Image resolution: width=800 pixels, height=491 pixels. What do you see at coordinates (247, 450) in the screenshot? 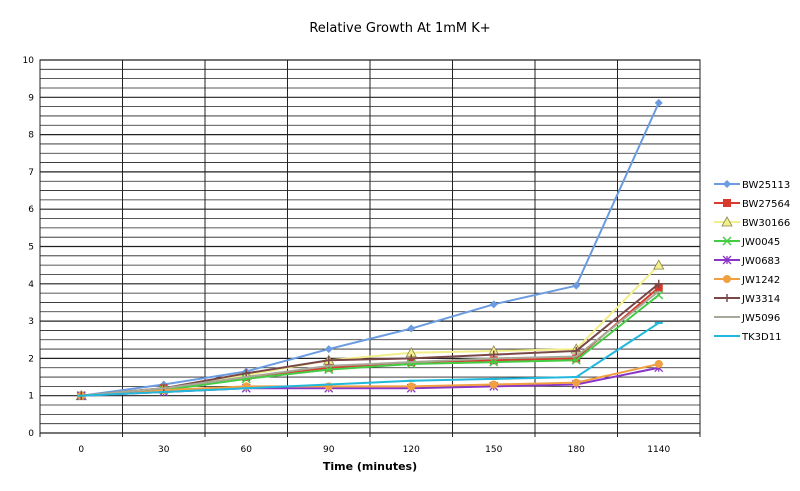
I see `x-tick-label: 60` at bounding box center [247, 450].